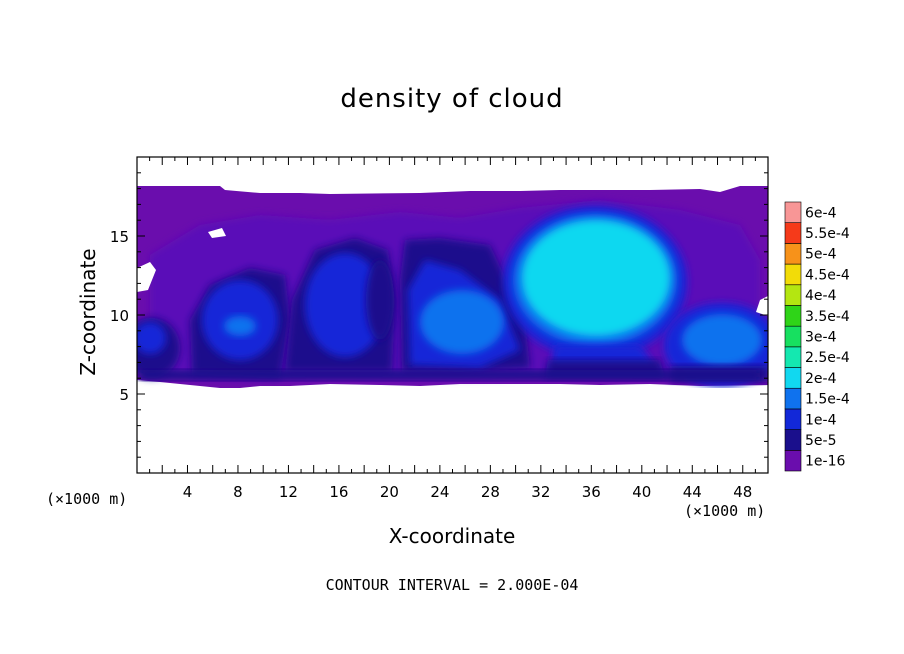 The height and width of the screenshot is (654, 904). What do you see at coordinates (452, 585) in the screenshot?
I see `contour-interval-note: CONTOUR INTERVAL = 2.000E-04` at bounding box center [452, 585].